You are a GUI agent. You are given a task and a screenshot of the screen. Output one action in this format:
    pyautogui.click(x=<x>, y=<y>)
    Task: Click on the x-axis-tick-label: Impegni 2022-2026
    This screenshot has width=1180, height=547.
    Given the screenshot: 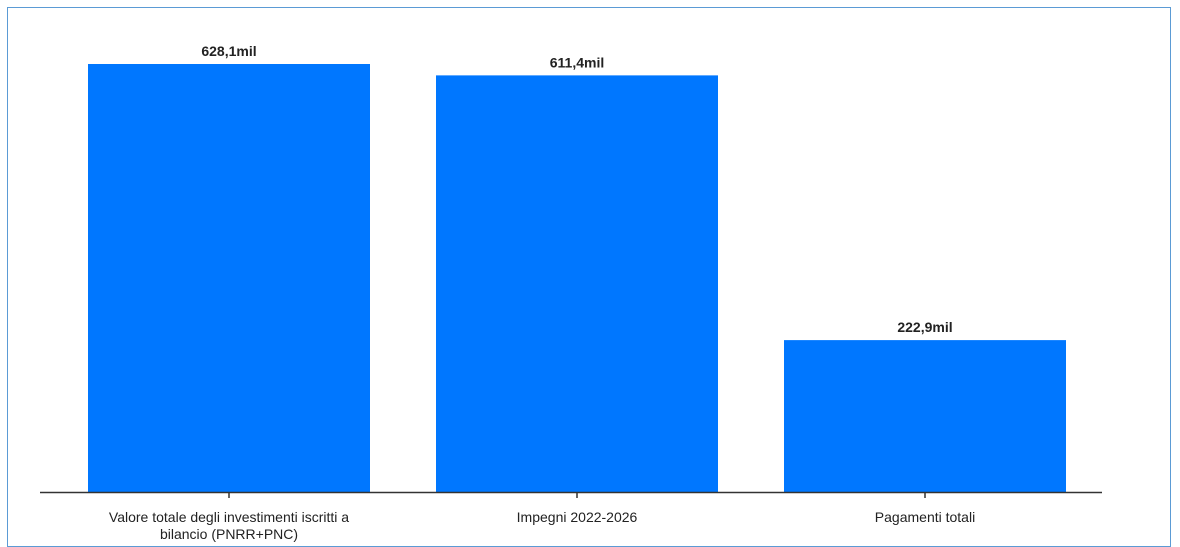 What is the action you would take?
    pyautogui.click(x=577, y=517)
    